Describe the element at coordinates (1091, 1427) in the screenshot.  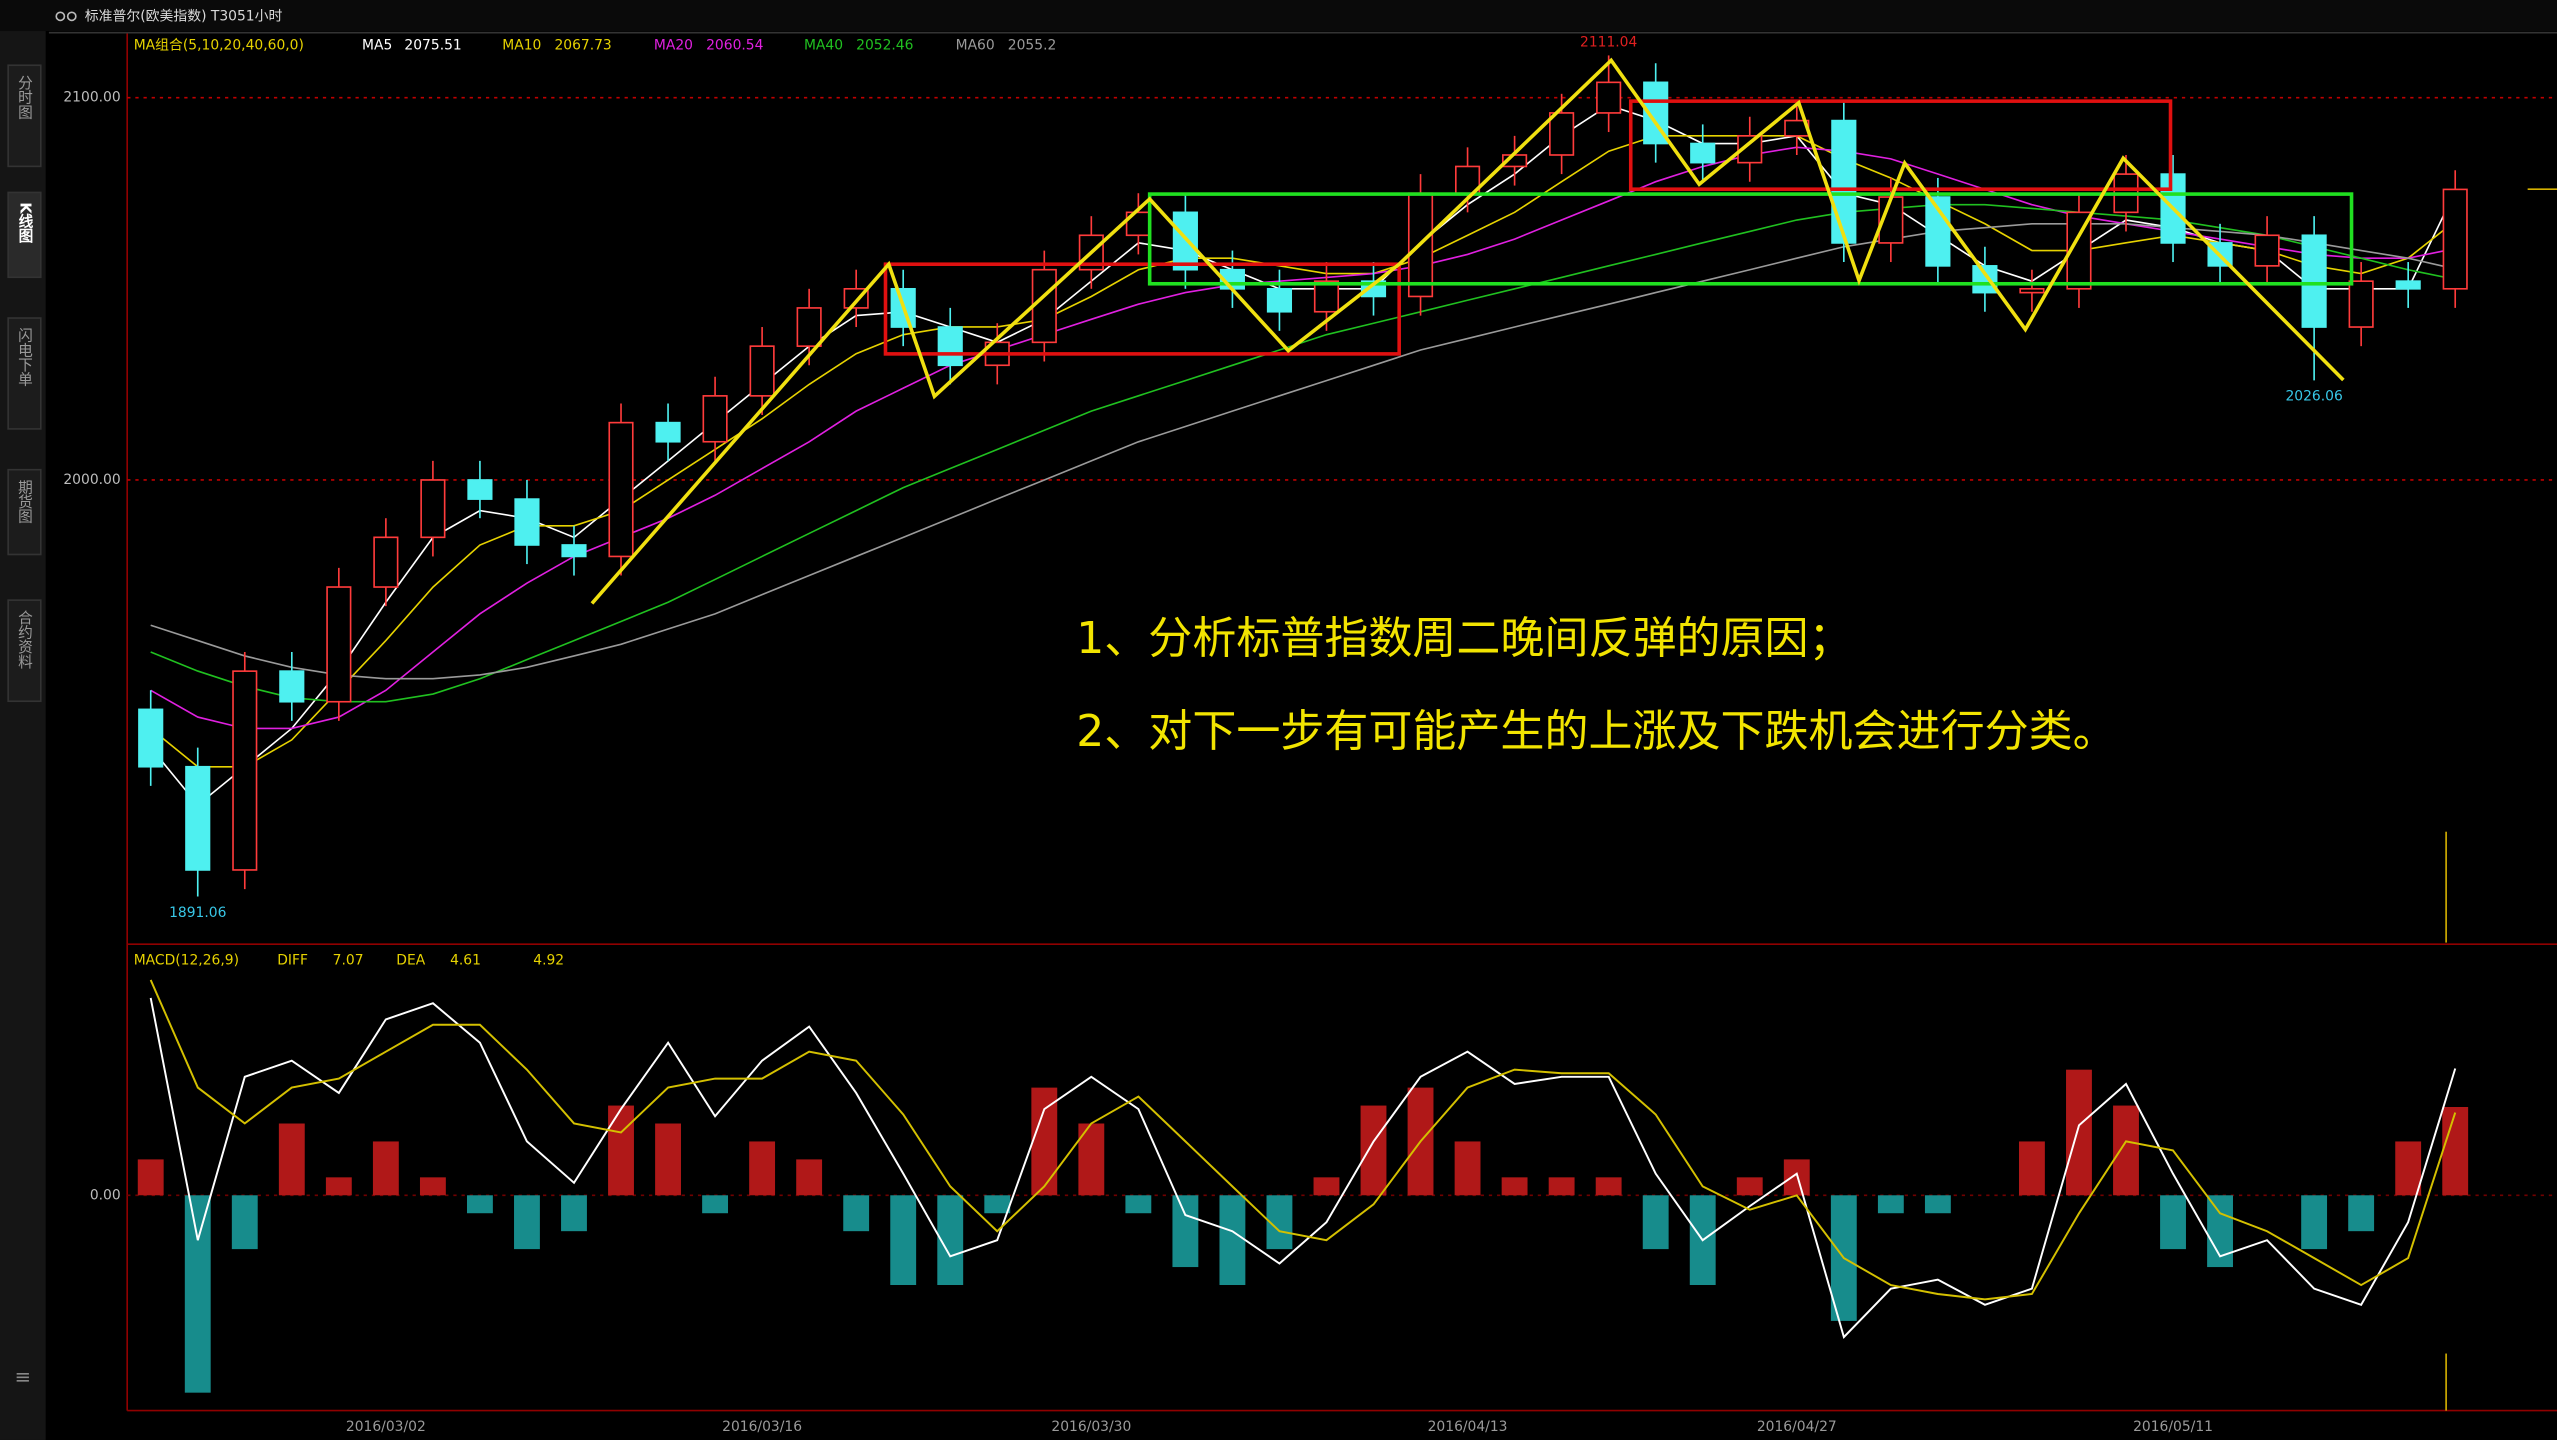
I see `x-tick-label: 2016/03/30` at that location.